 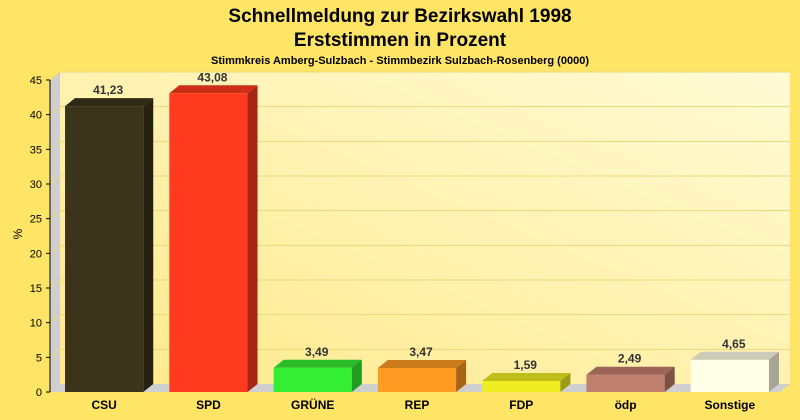 What do you see at coordinates (734, 344) in the screenshot?
I see `data-label: 4,65` at bounding box center [734, 344].